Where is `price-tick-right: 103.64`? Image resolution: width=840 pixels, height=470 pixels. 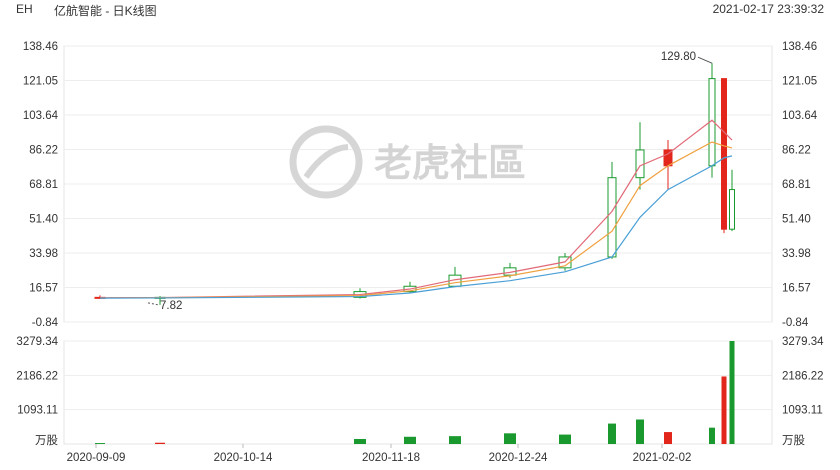 price-tick-right: 103.64 is located at coordinates (800, 116).